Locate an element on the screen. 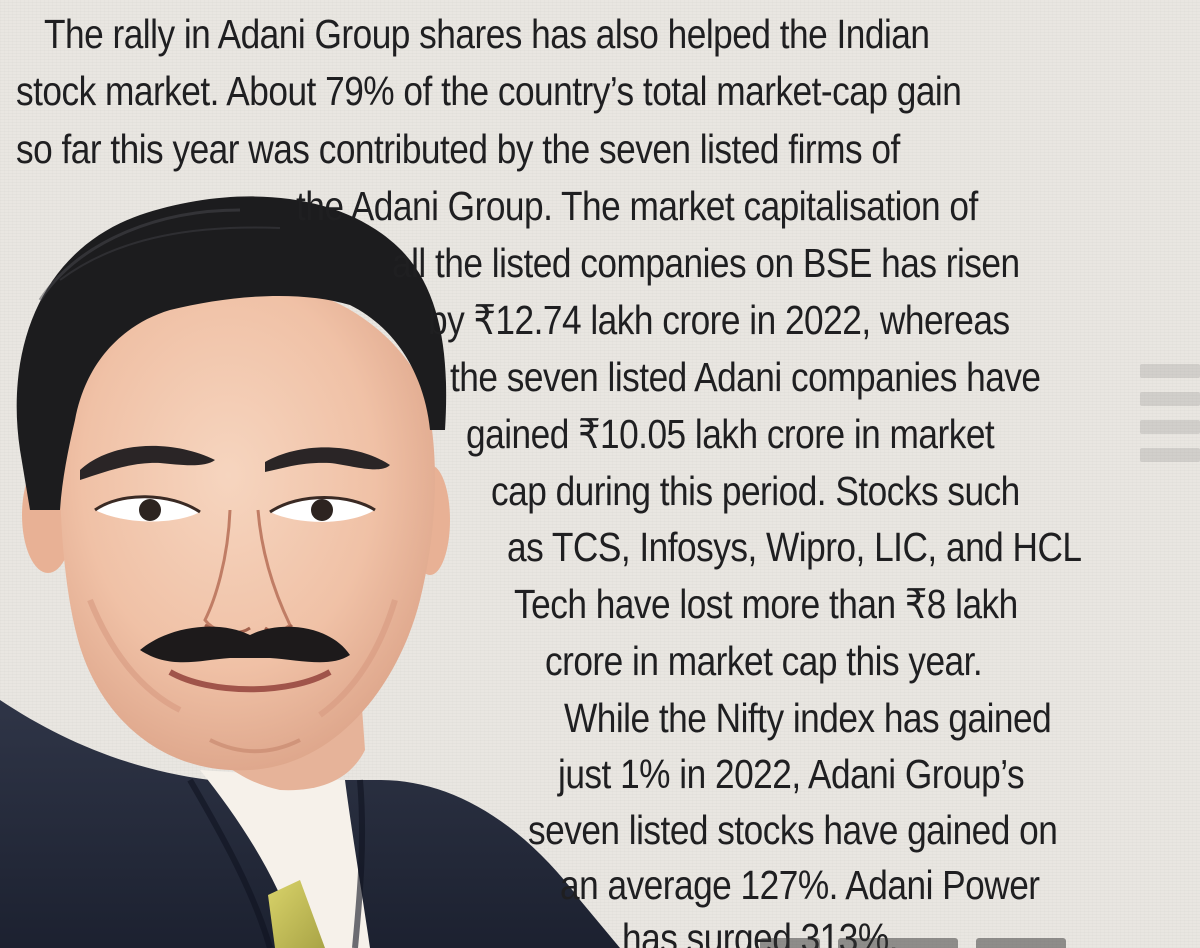 This screenshot has height=948, width=1200. hair-shape is located at coordinates (231, 353).